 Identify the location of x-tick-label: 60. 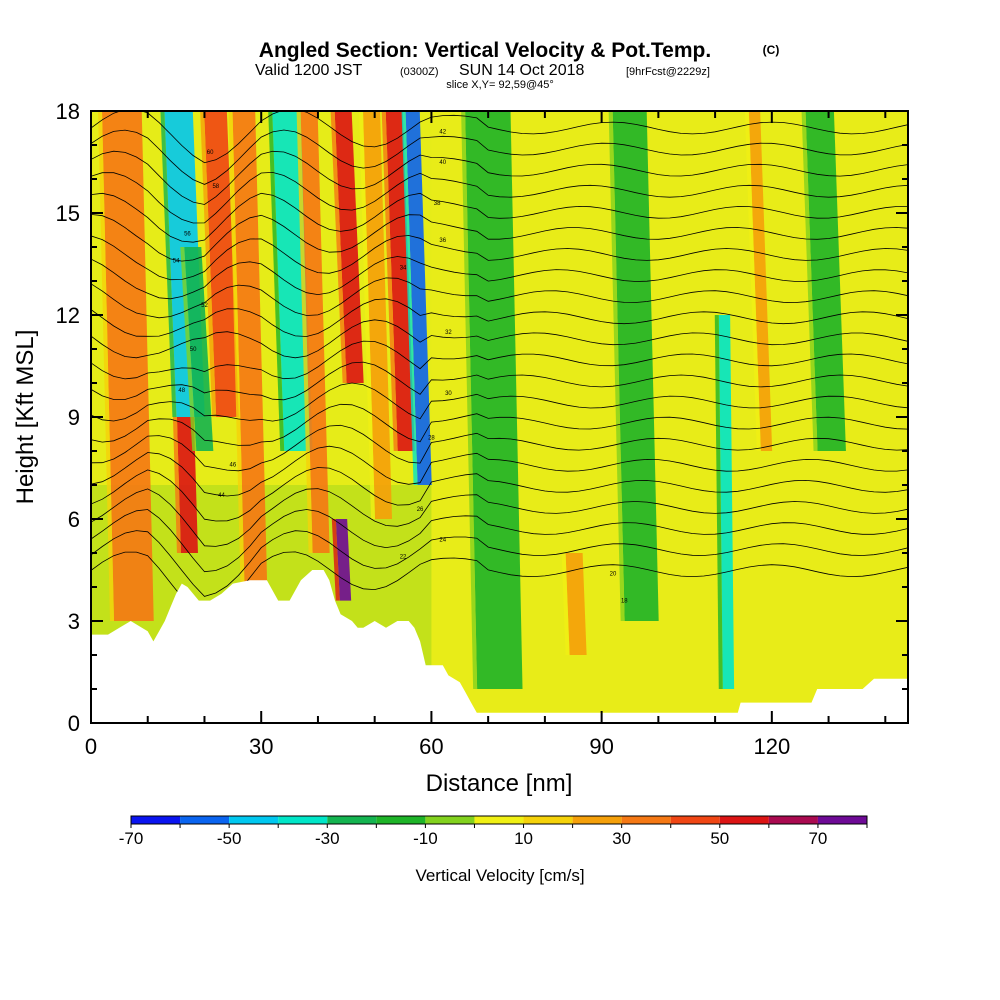
(431, 746).